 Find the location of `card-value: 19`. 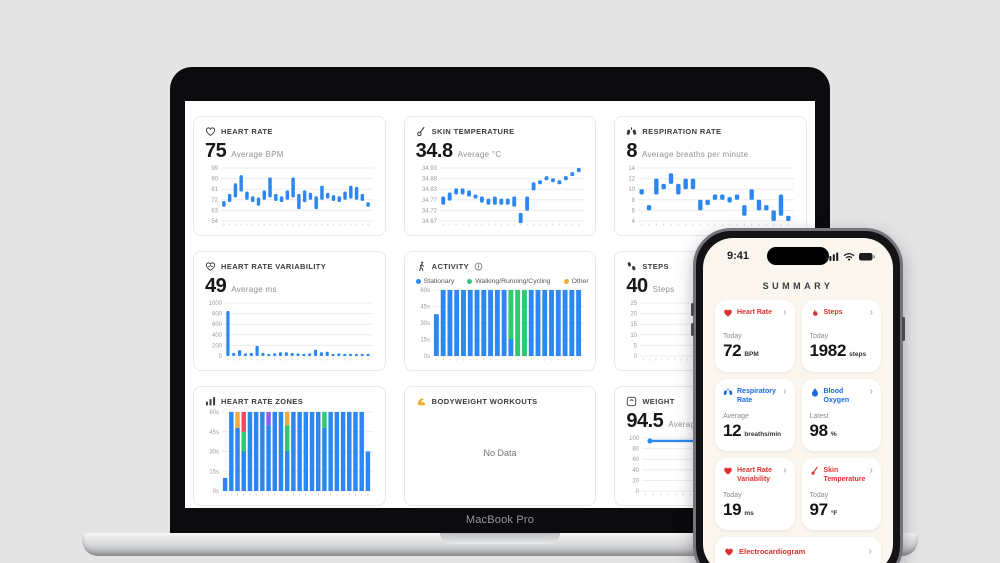

card-value: 19 is located at coordinates (732, 510).